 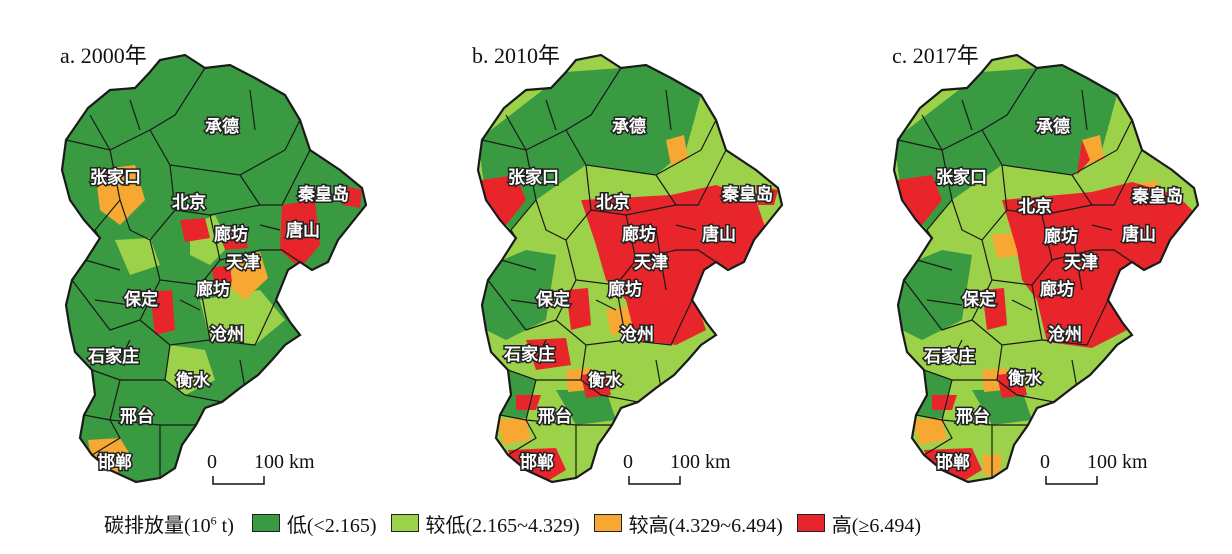 What do you see at coordinates (876, 525) in the screenshot?
I see `legend-label-high: 高(≥6.494)` at bounding box center [876, 525].